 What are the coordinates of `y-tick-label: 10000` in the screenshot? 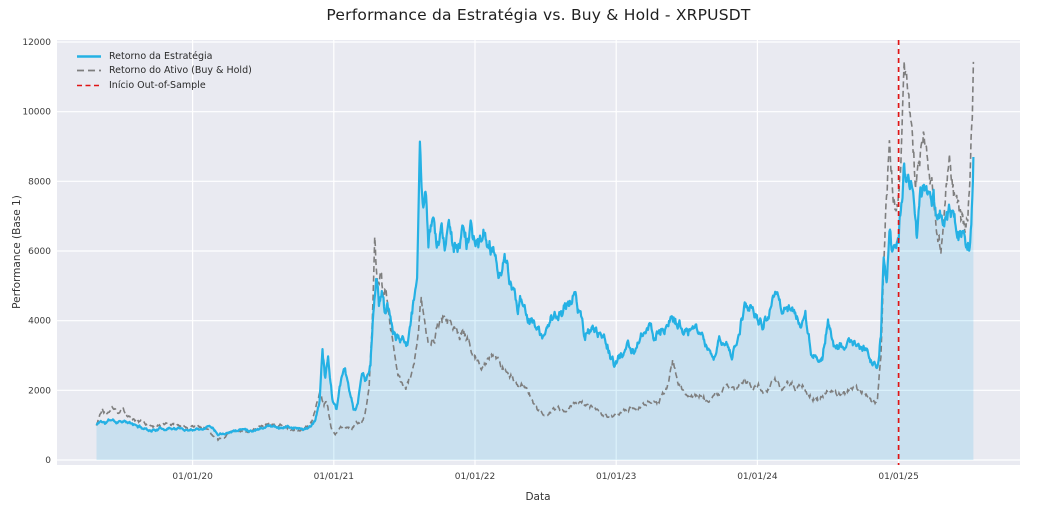 It's located at (36, 113).